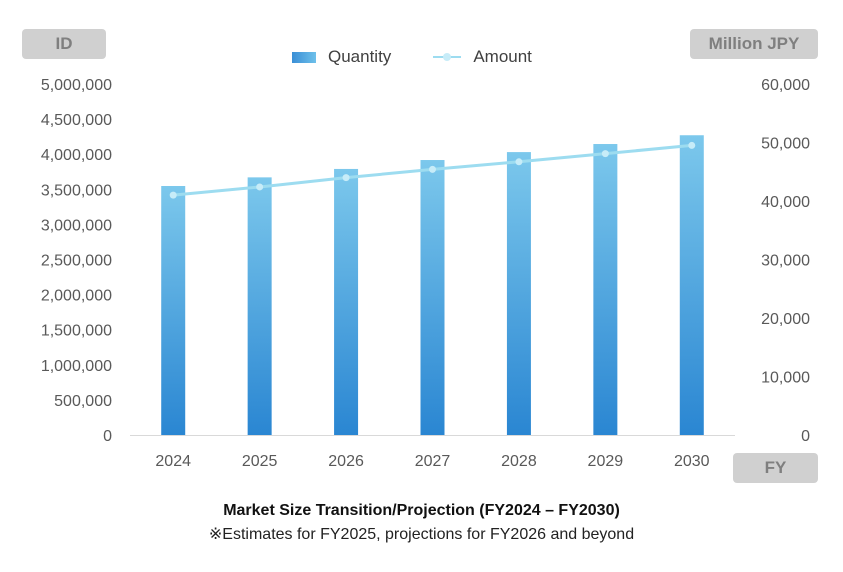 Image resolution: width=843 pixels, height=572 pixels. What do you see at coordinates (775, 468) in the screenshot?
I see `x-axis-label: FY` at bounding box center [775, 468].